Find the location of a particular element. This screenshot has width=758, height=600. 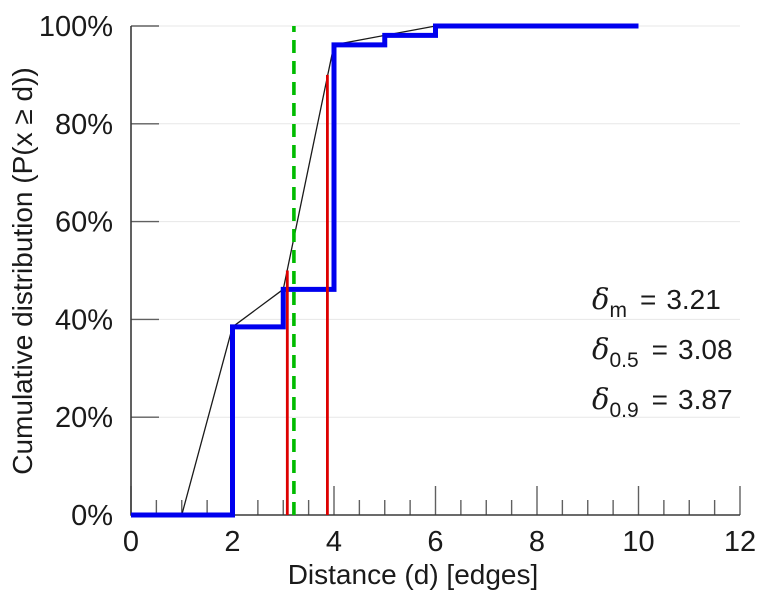

annotation-90th-percentile: δ0.9 = 3.87 is located at coordinates (662, 408).